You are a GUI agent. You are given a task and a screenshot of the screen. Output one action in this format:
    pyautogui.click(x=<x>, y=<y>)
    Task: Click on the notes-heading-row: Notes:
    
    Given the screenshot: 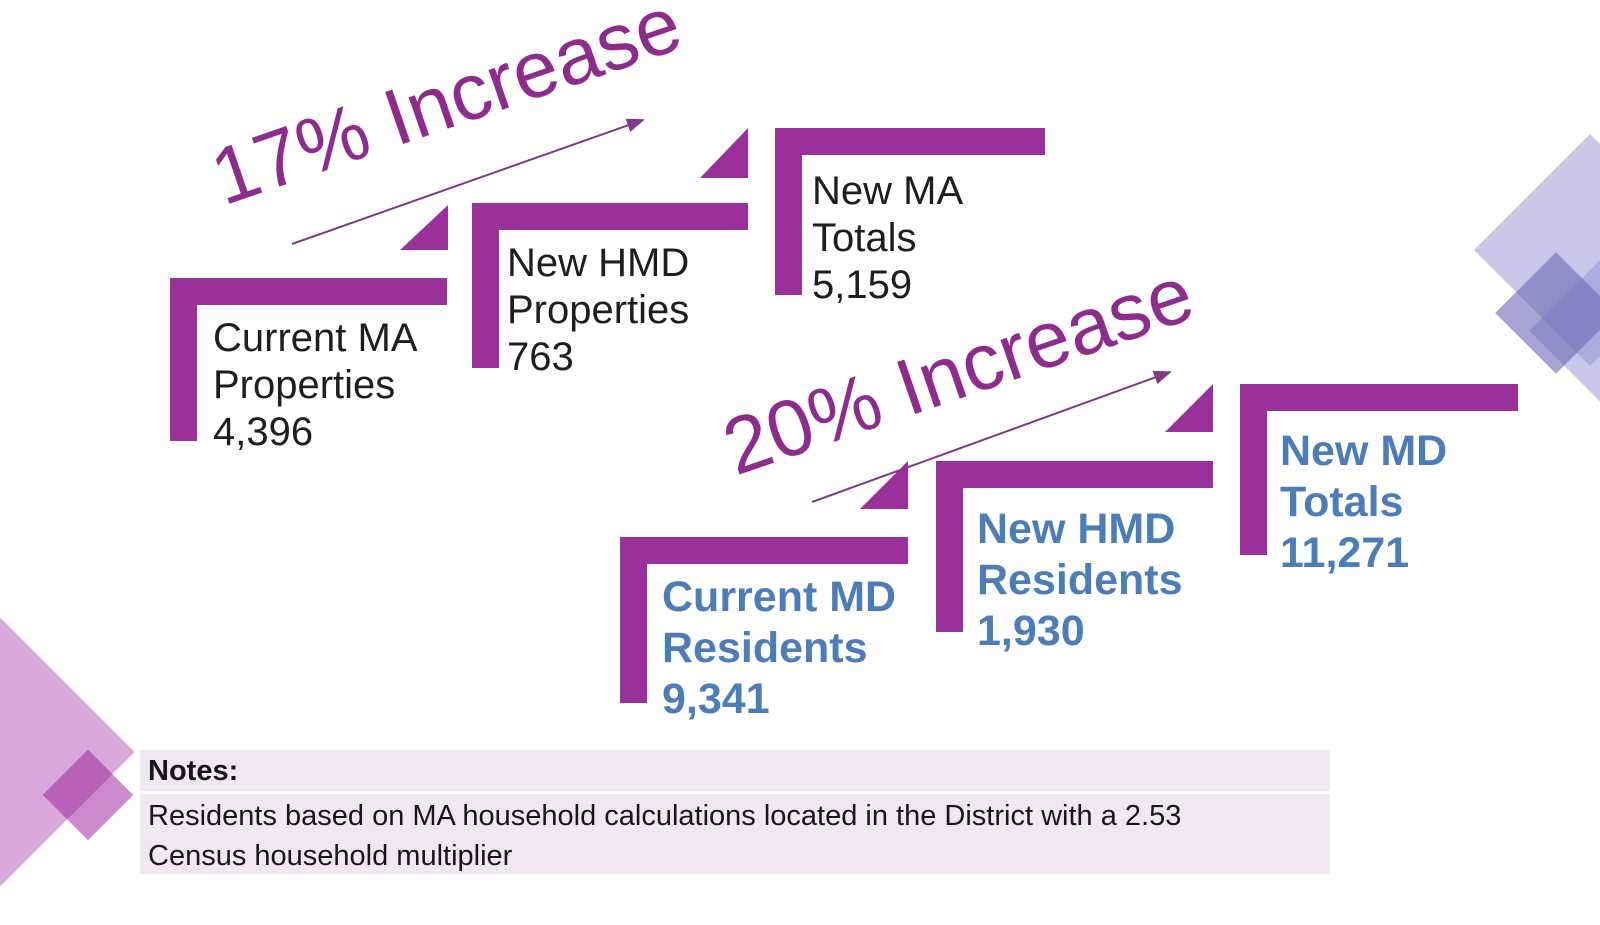 What is the action you would take?
    pyautogui.click(x=735, y=770)
    